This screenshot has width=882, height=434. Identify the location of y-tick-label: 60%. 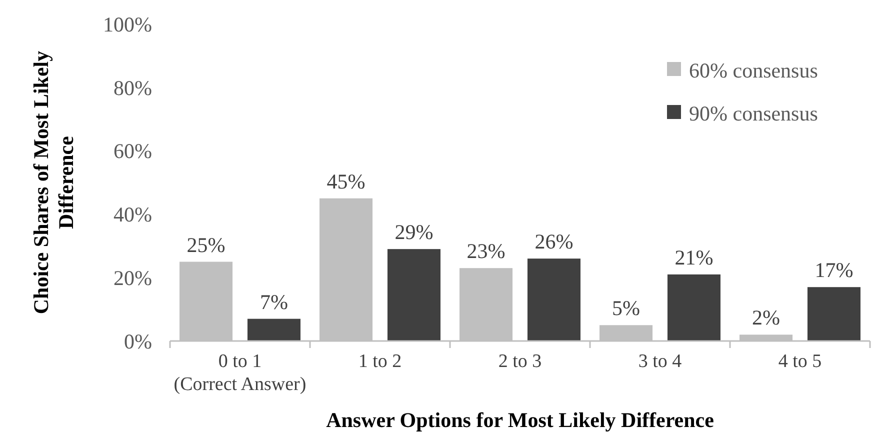
(133, 151).